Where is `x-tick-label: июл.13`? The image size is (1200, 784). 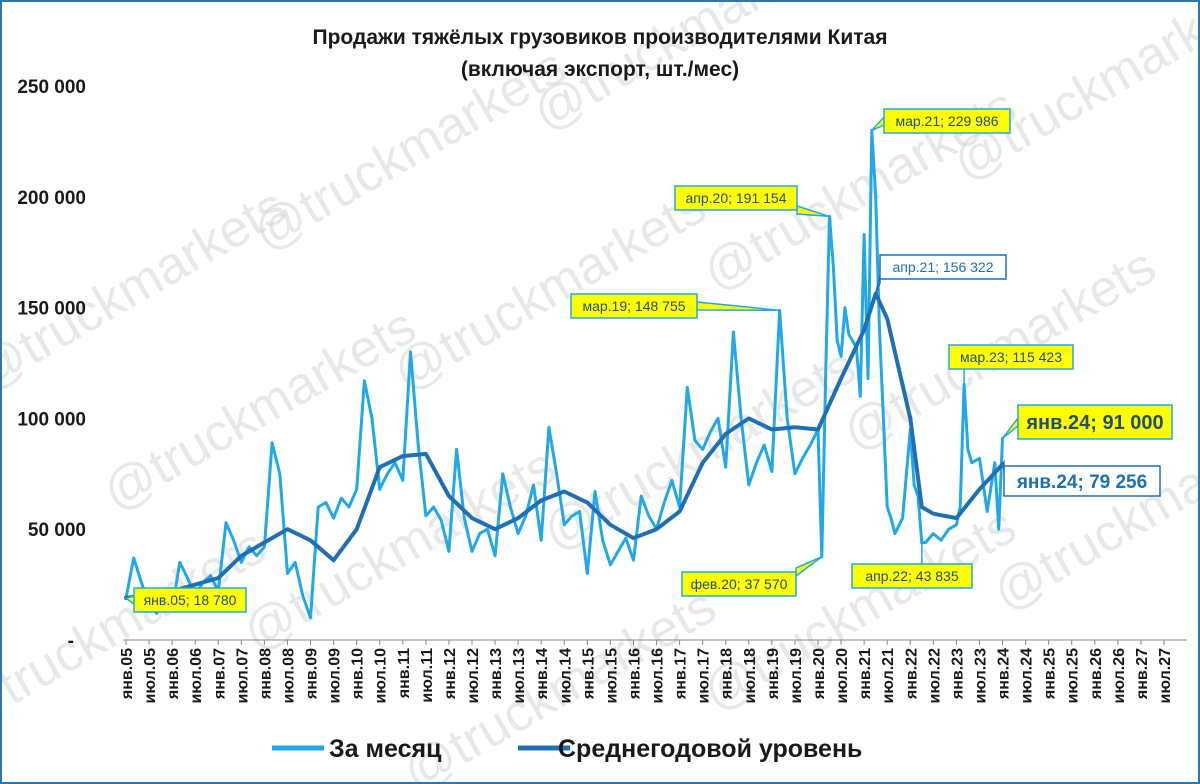 x-tick-label: июл.13 is located at coordinates (519, 676).